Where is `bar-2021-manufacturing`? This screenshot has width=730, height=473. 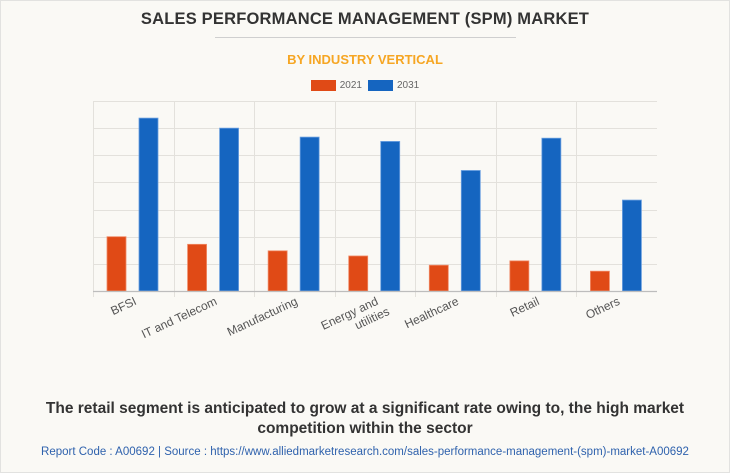
bar-2021-manufacturing is located at coordinates (277, 271).